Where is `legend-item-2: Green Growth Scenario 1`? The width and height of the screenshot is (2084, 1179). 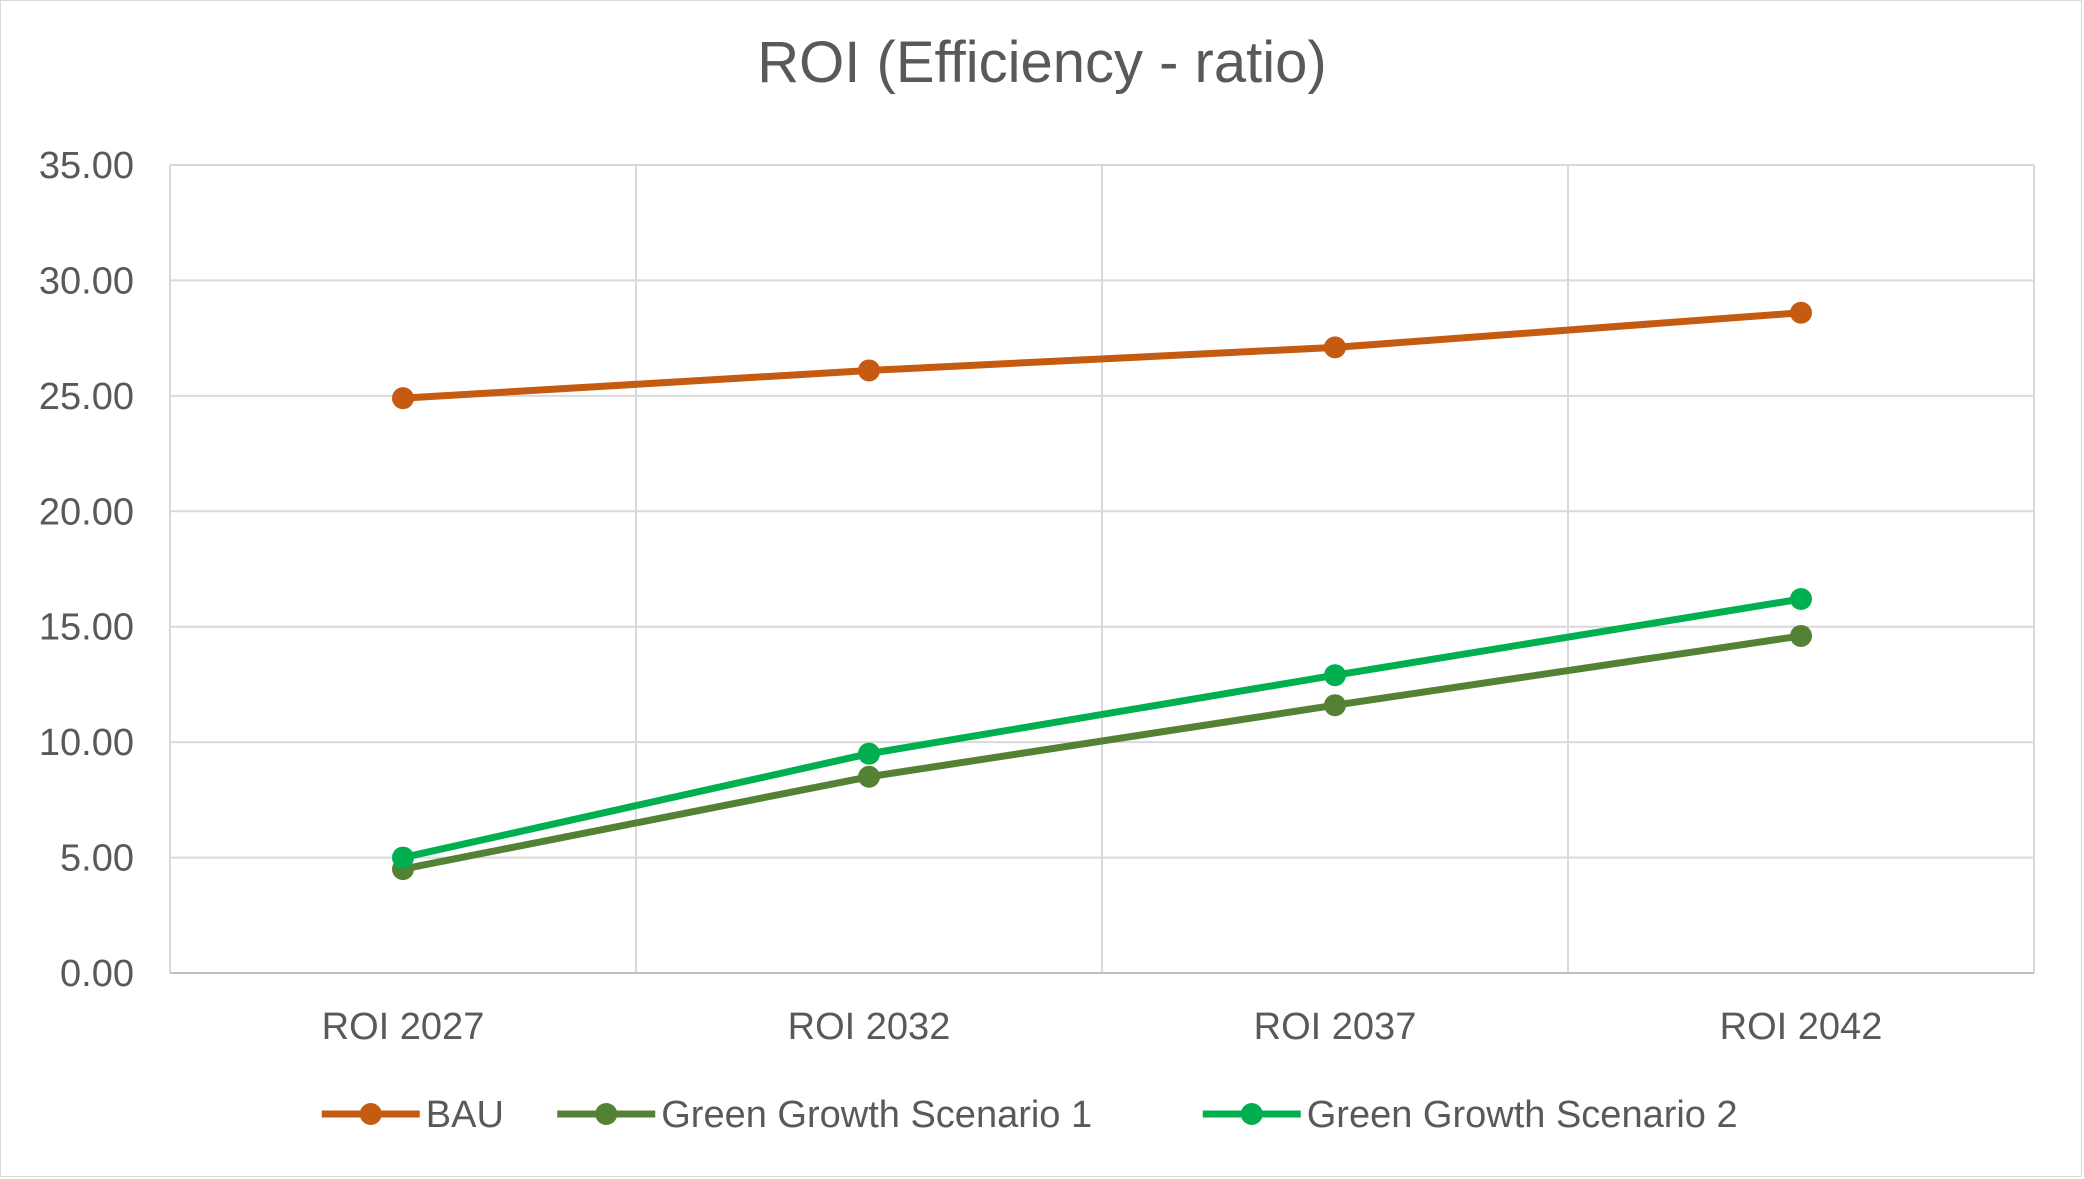 legend-item-2: Green Growth Scenario 1 is located at coordinates (824, 1115).